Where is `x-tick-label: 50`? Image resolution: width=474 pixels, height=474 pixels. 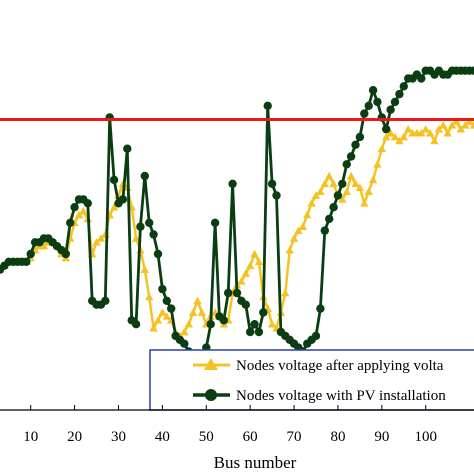 x-tick-label: 50 is located at coordinates (206, 437).